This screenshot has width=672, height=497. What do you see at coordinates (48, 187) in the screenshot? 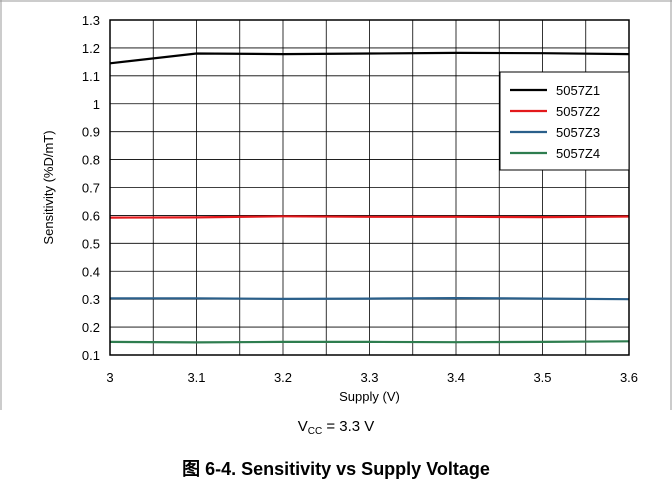
I see `y-axis-label: Sensitivity (%D/mT)` at bounding box center [48, 187].